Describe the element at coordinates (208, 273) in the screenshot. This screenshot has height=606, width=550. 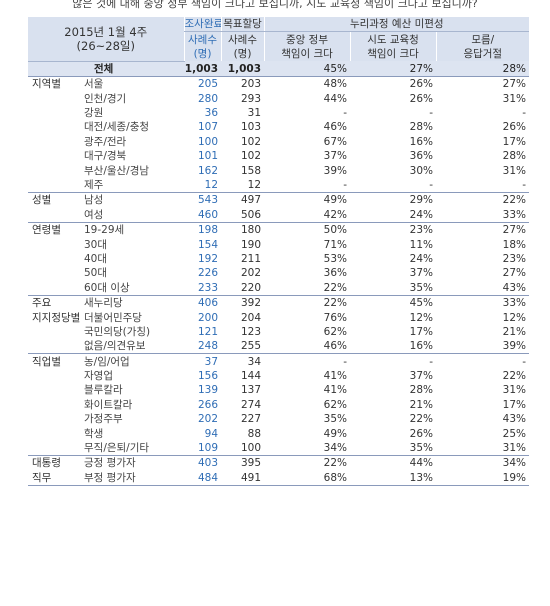
I see `row-sample-count: 226` at that location.